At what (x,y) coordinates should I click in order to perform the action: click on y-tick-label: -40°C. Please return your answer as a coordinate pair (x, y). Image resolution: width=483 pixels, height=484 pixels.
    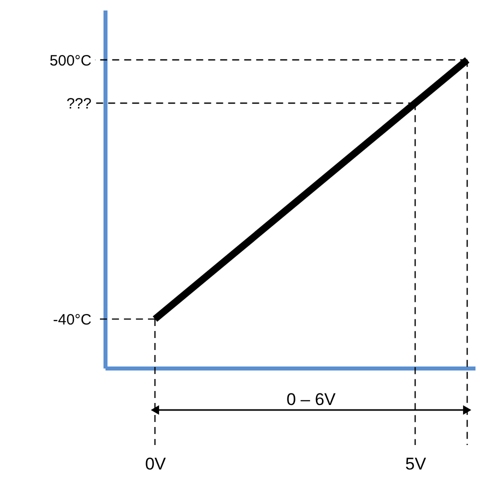
    Looking at the image, I should click on (72, 320).